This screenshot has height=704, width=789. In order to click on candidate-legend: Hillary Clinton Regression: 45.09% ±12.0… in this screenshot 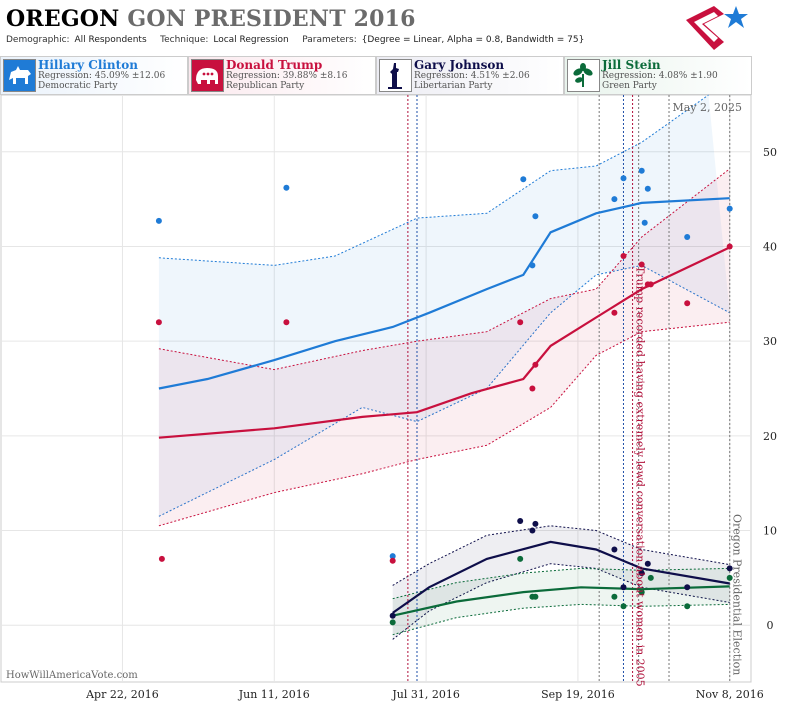, I will do `click(394, 75)`.